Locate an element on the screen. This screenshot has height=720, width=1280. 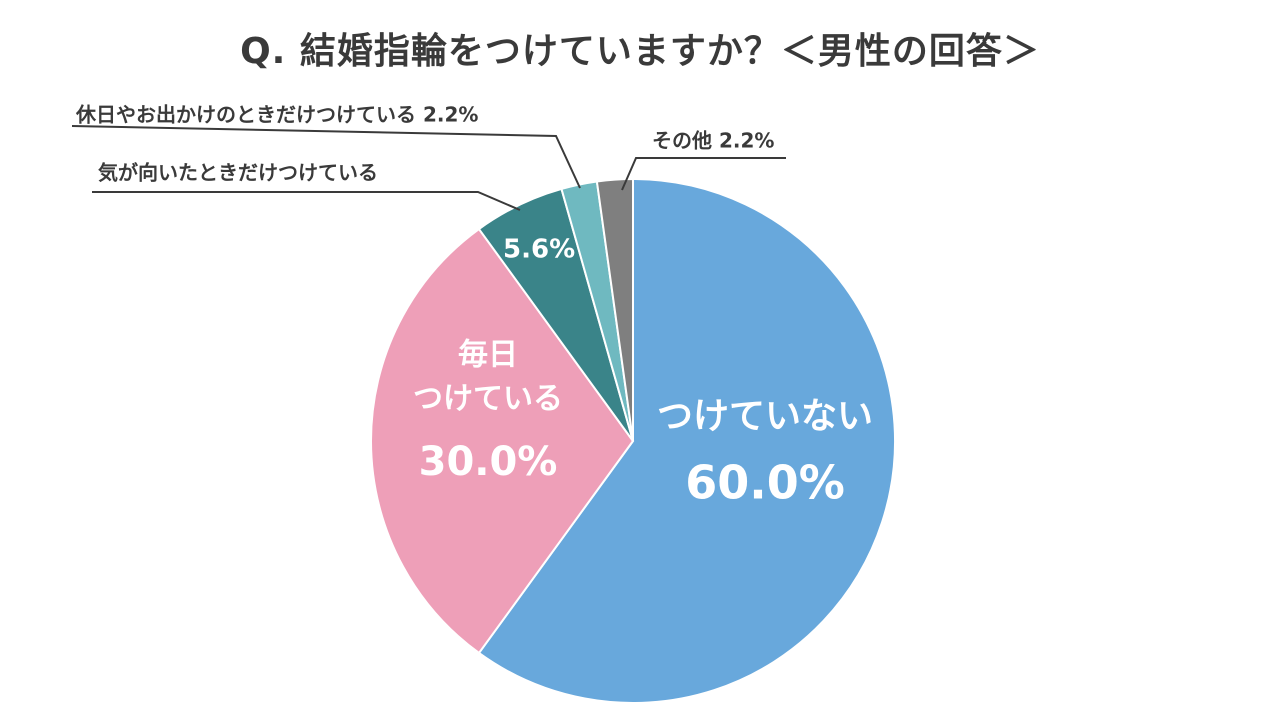
slice-label-name-1: つけていない is located at coordinates (765, 416).